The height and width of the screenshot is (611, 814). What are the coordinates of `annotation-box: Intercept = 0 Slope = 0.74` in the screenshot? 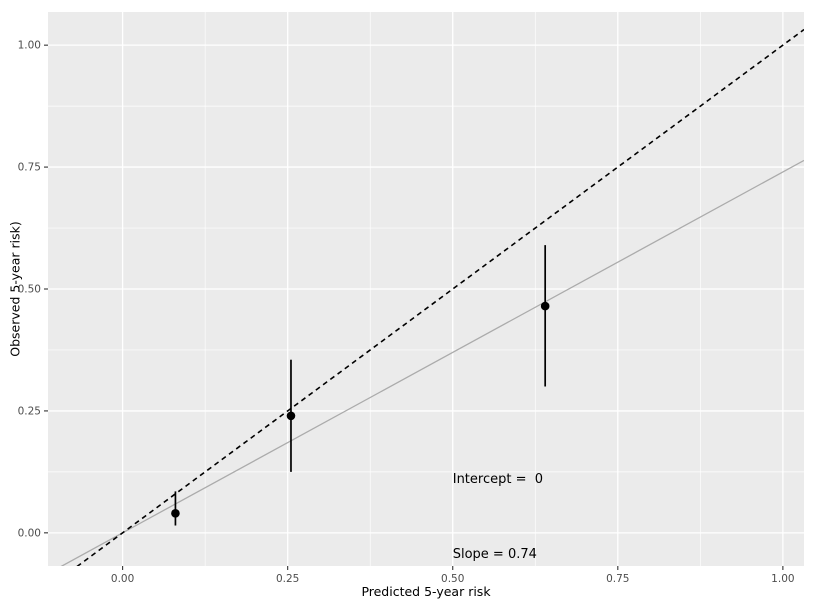 It's located at (498, 504).